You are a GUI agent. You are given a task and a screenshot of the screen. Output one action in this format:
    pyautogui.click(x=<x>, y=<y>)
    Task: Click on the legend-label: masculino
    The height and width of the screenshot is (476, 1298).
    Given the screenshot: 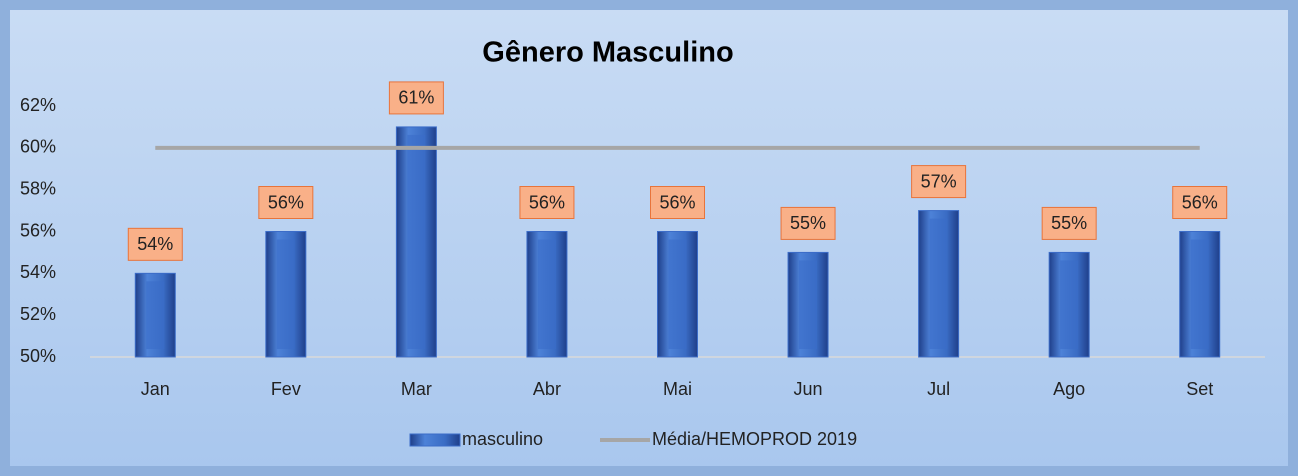 What is the action you would take?
    pyautogui.click(x=502, y=439)
    